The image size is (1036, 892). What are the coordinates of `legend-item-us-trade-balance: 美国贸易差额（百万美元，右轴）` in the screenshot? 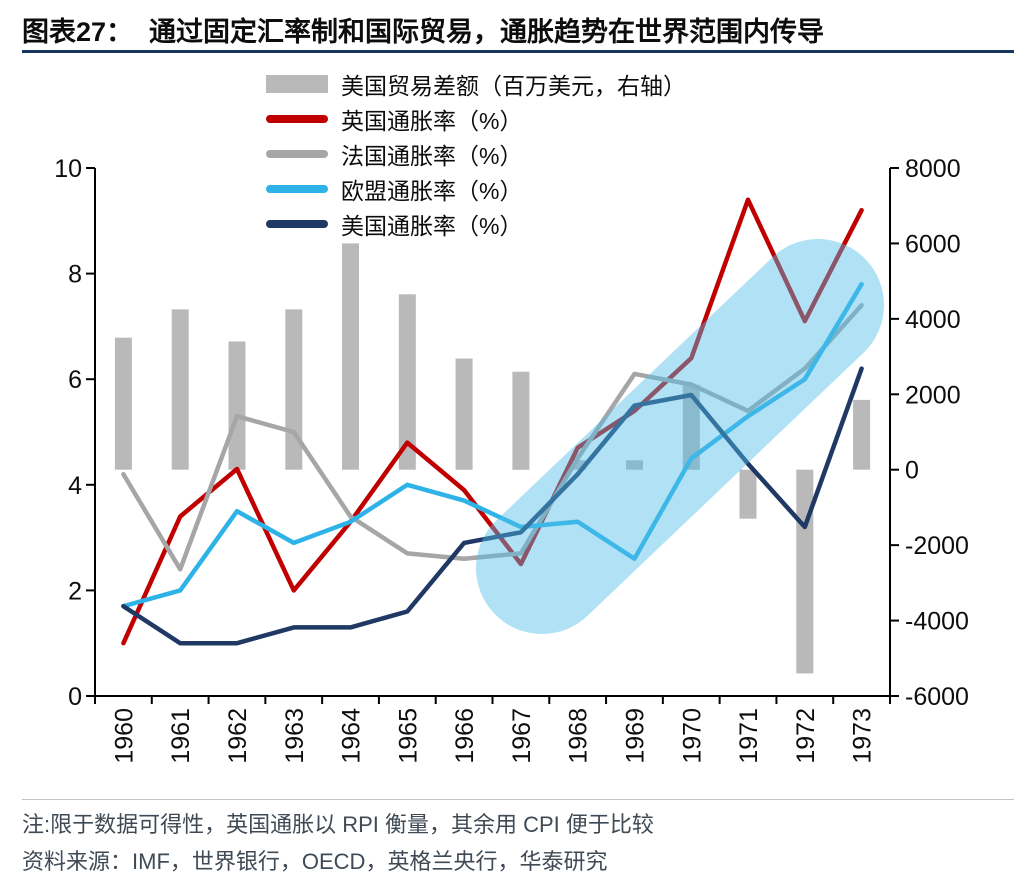 It's located at (476, 84).